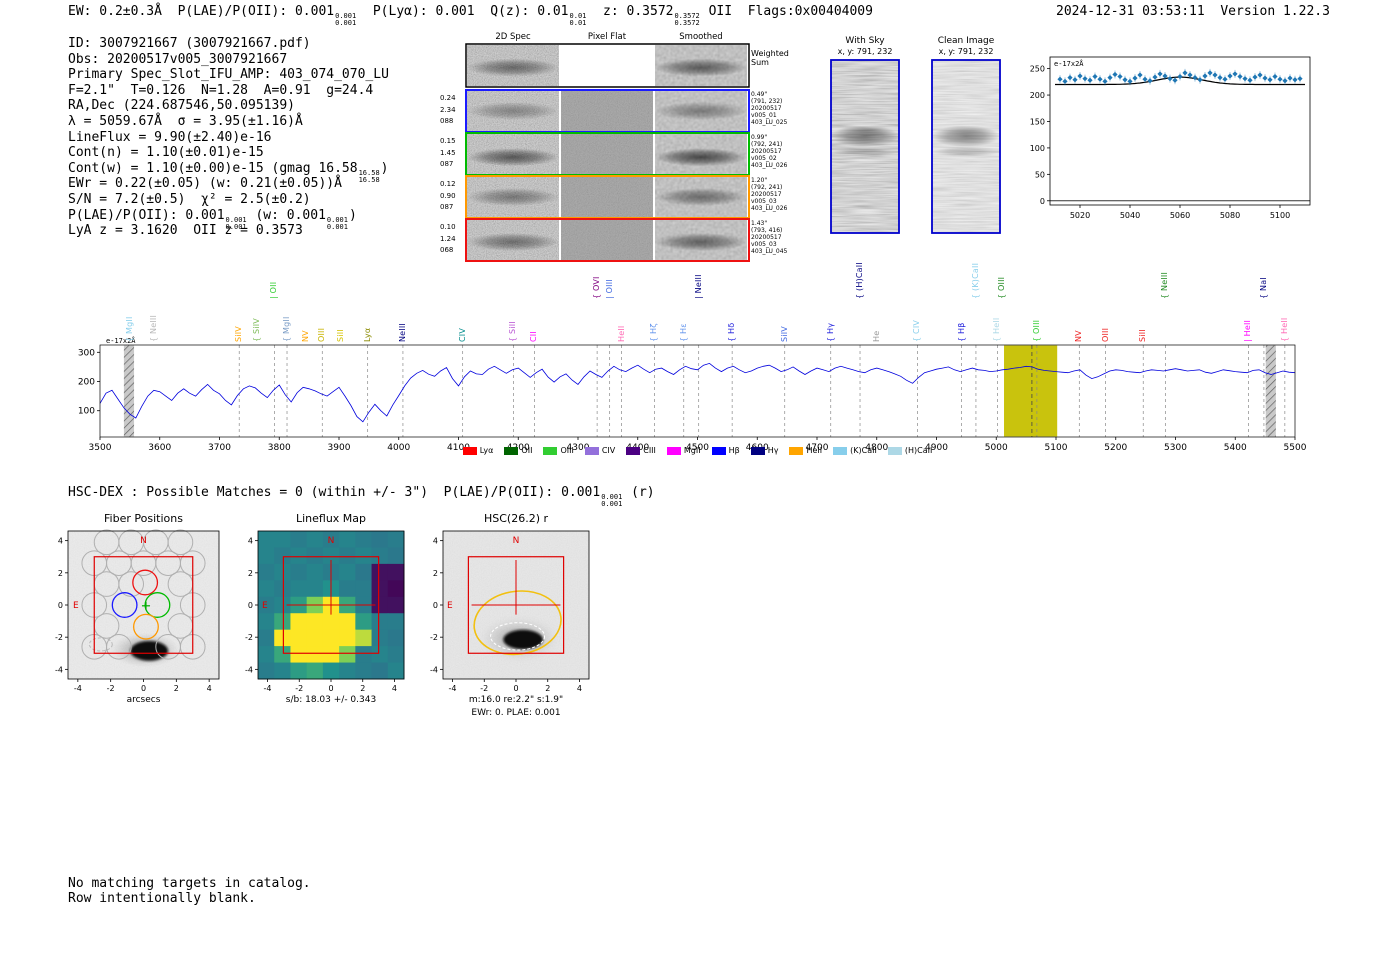 The height and width of the screenshot is (953, 1400). I want to click on stacked-uncertainty: 0.001 0.001, so click(337, 223).